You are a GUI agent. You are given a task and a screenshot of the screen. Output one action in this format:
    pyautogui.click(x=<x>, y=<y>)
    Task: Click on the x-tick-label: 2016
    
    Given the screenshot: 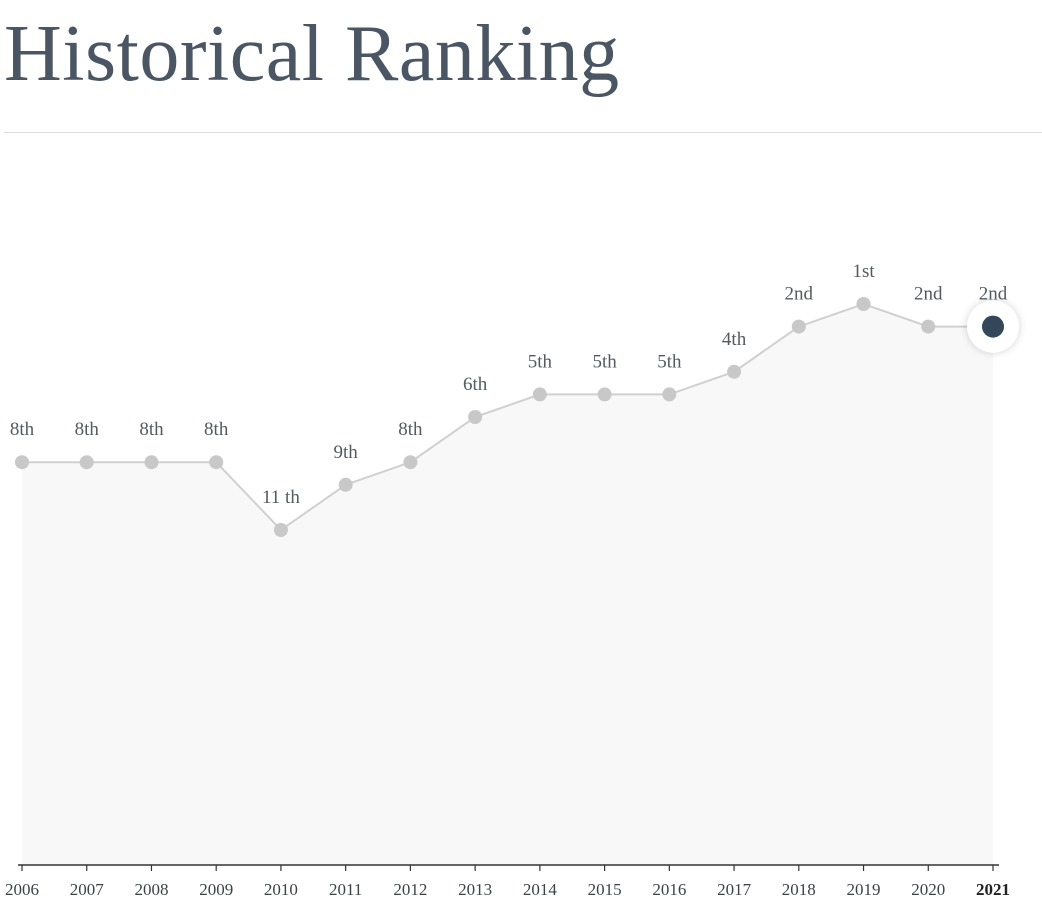 What is the action you would take?
    pyautogui.click(x=669, y=889)
    